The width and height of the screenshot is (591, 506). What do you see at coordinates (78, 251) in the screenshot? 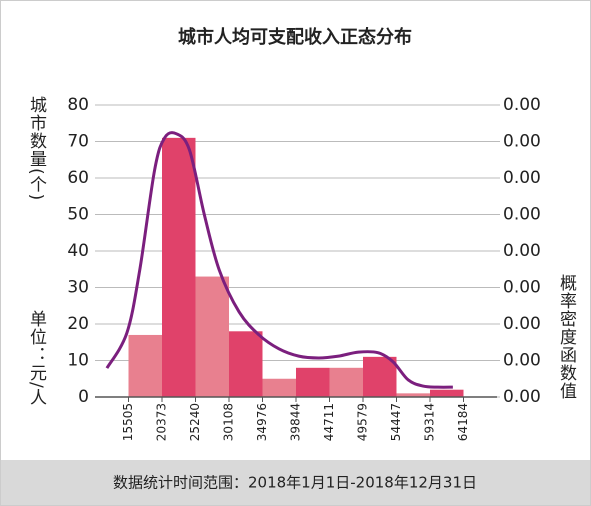
I see `y-tick-label: 40` at bounding box center [78, 251].